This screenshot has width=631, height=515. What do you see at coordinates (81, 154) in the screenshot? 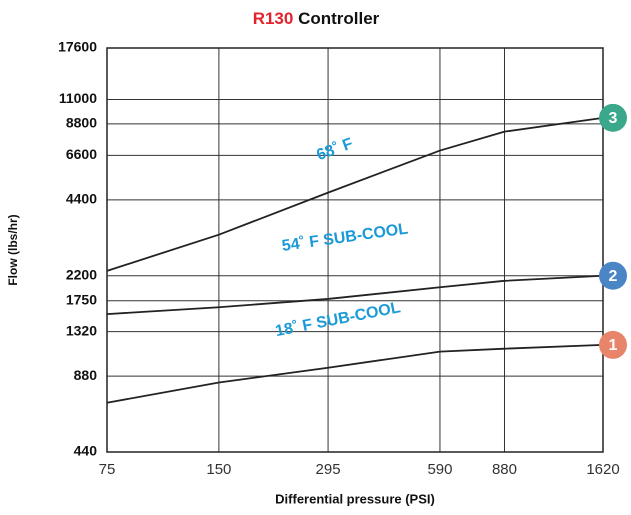
I see `y-tick-label: 6600` at bounding box center [81, 154].